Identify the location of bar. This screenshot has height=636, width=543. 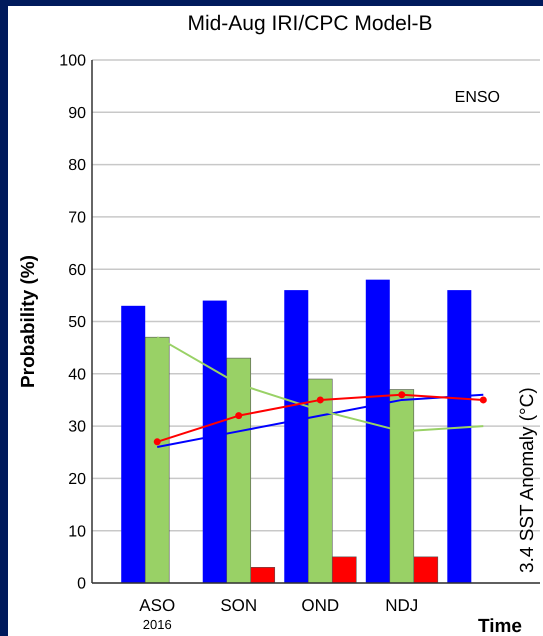
(133, 444).